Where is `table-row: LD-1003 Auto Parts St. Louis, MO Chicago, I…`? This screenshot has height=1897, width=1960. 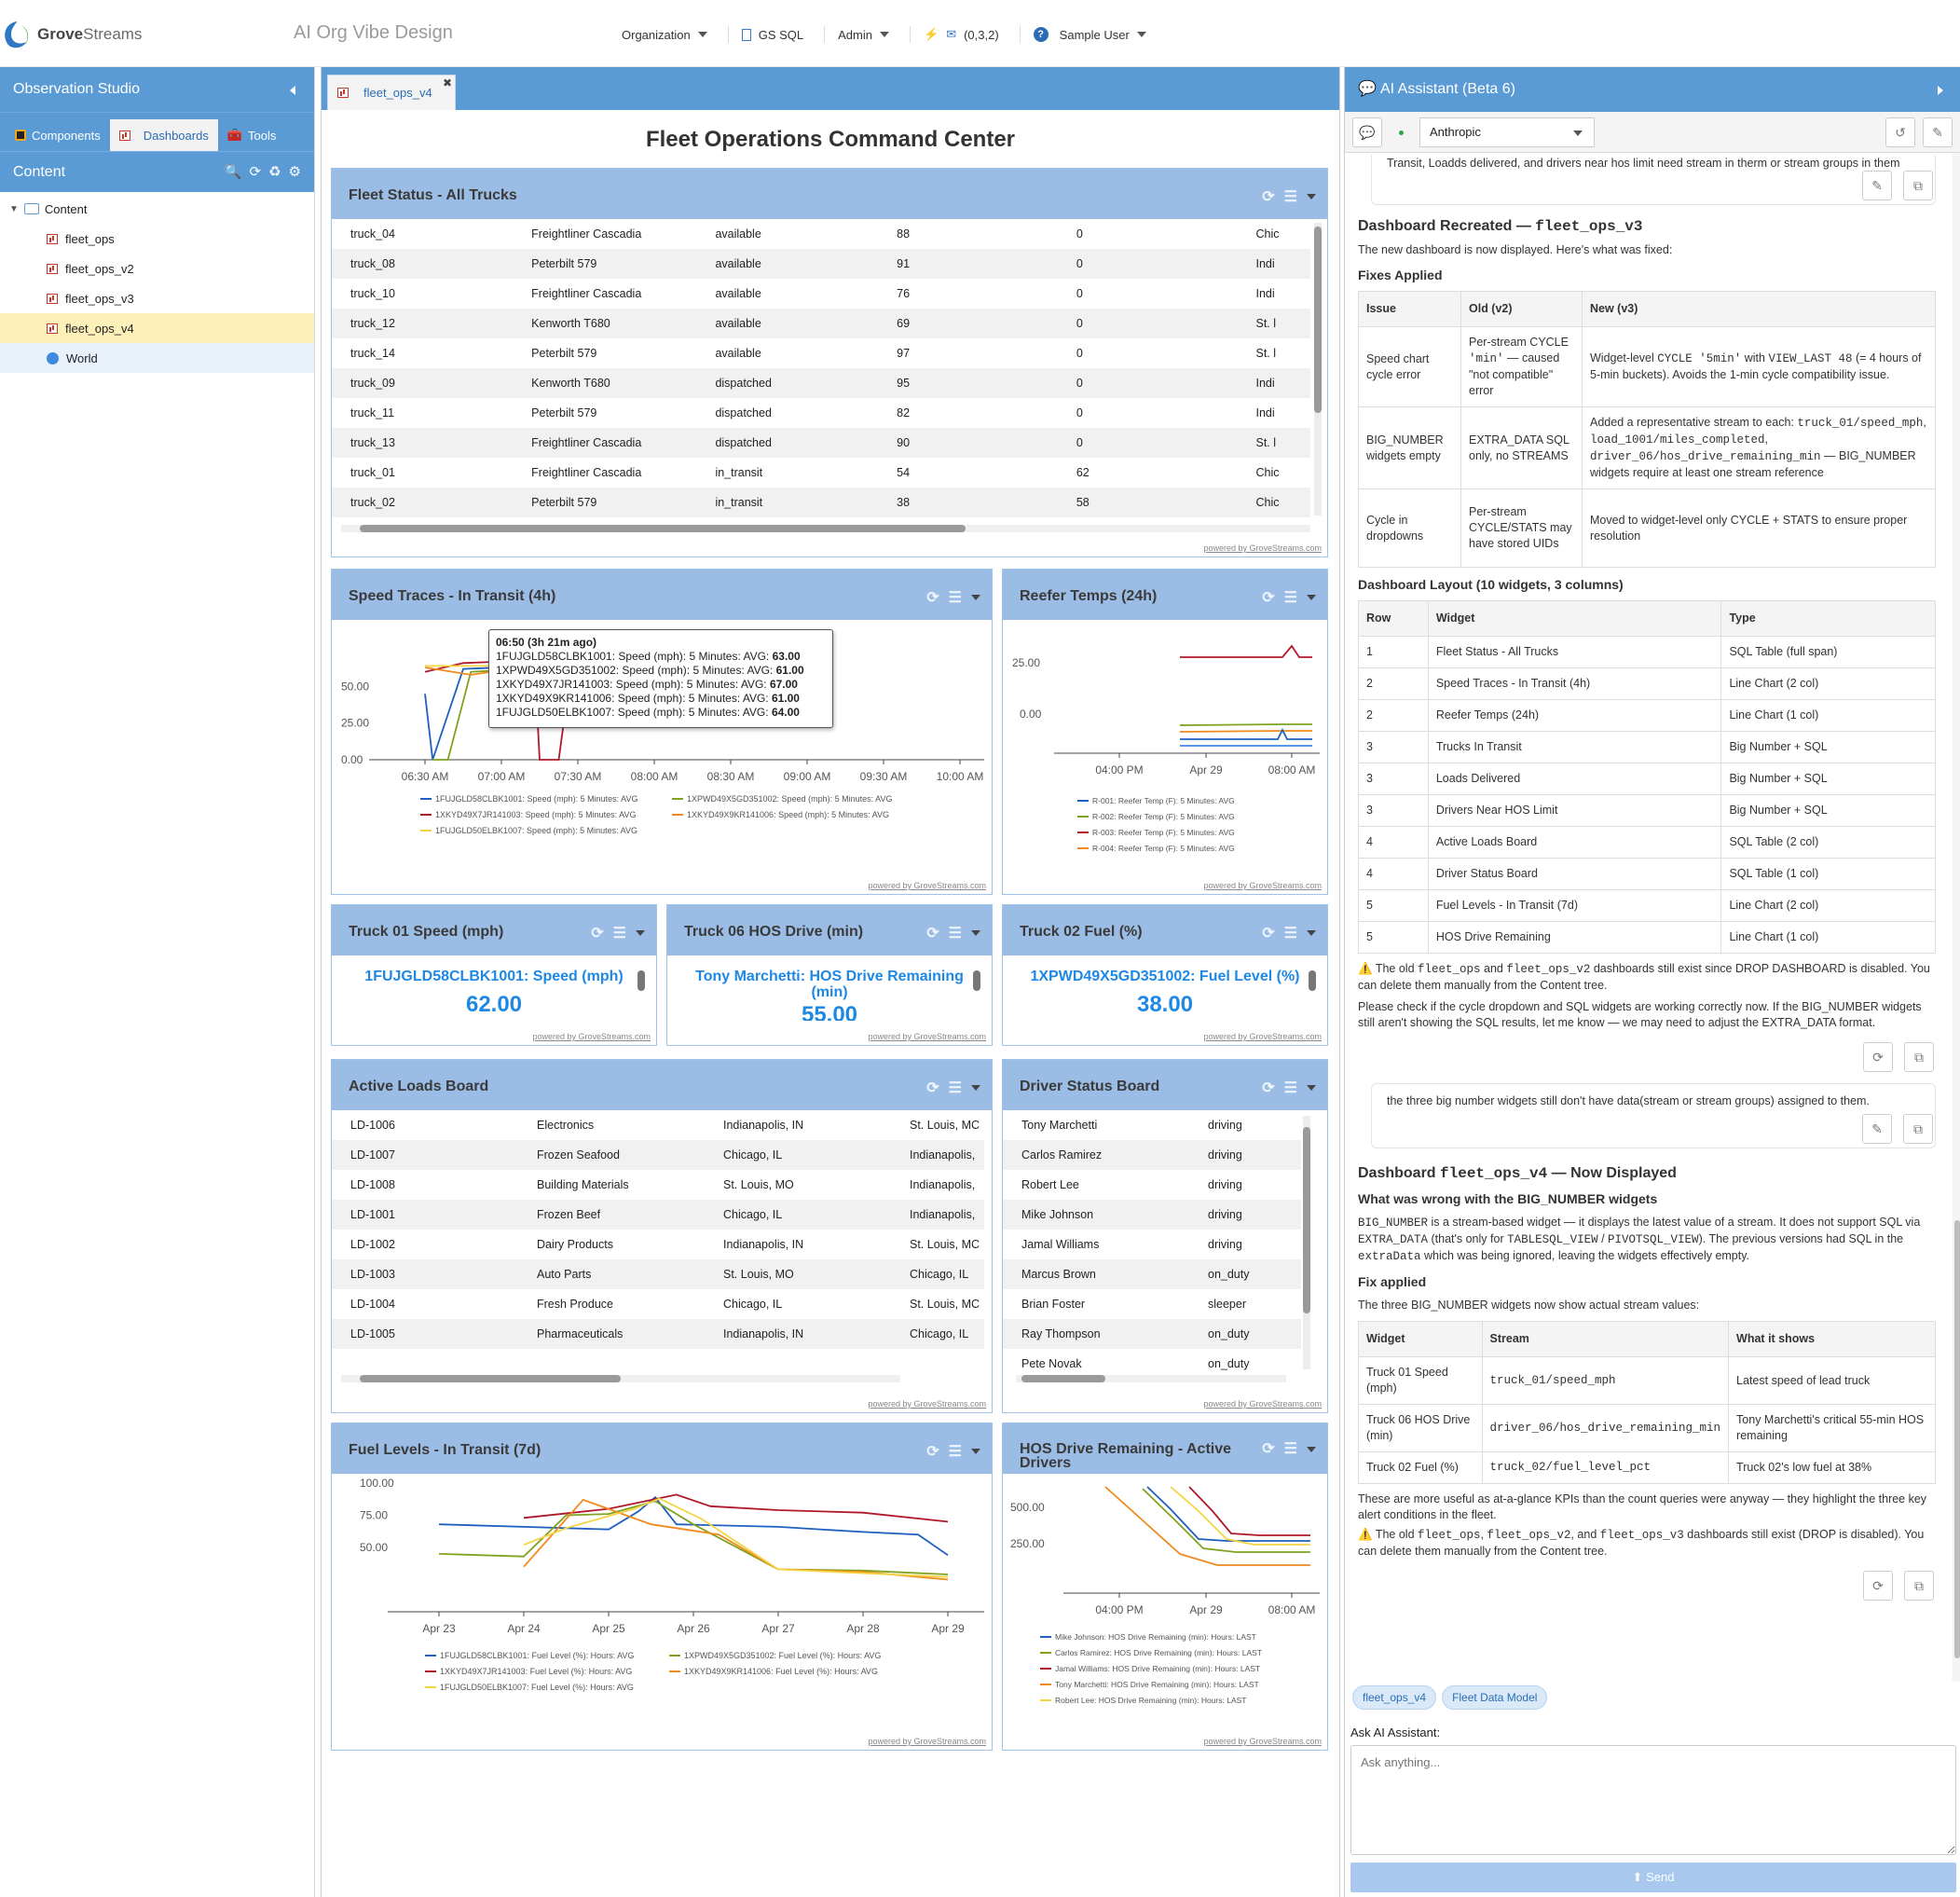 table-row: LD-1003 Auto Parts St. Louis, MO Chicago, I… is located at coordinates (658, 1274).